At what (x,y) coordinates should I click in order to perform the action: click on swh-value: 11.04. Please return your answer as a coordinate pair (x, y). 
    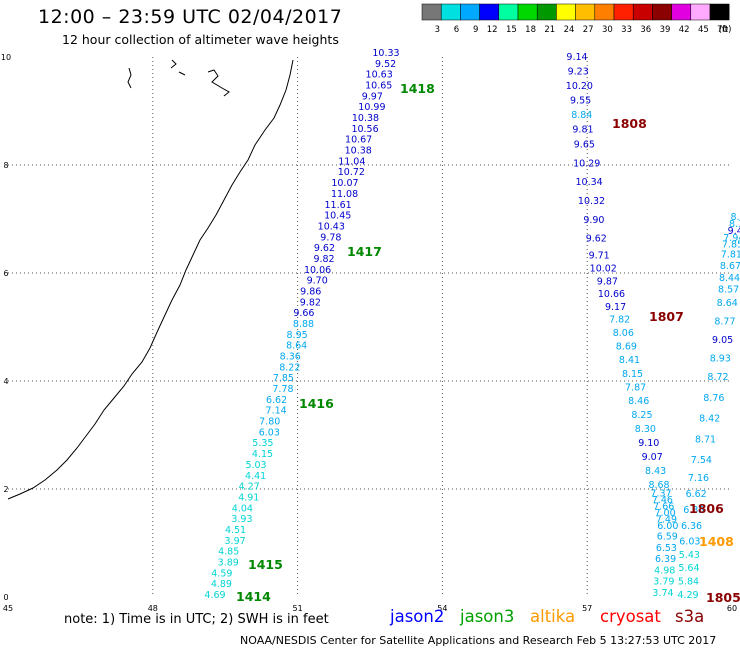
    Looking at the image, I should click on (351, 161).